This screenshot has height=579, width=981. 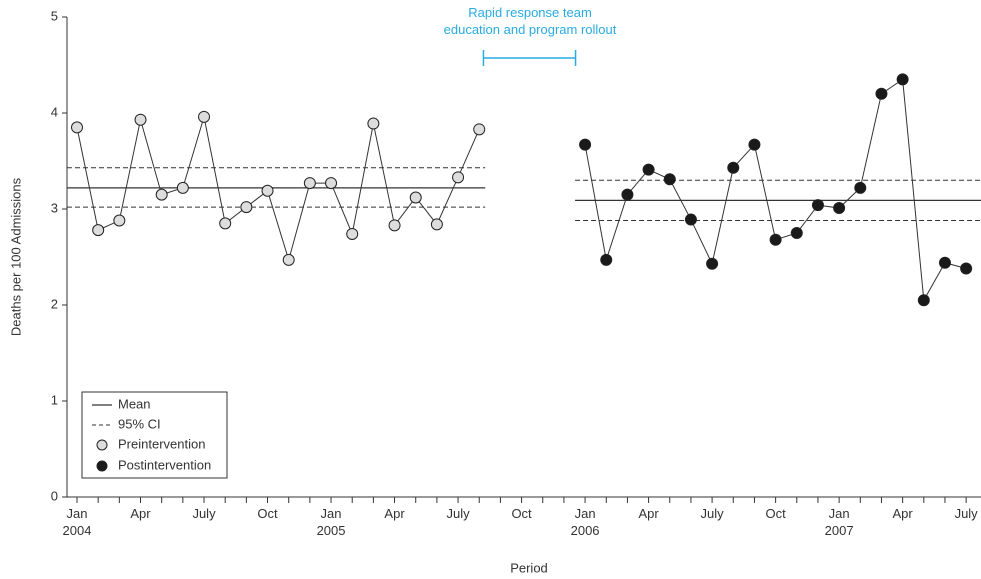 I want to click on legend-label: 95% CI, so click(x=139, y=423).